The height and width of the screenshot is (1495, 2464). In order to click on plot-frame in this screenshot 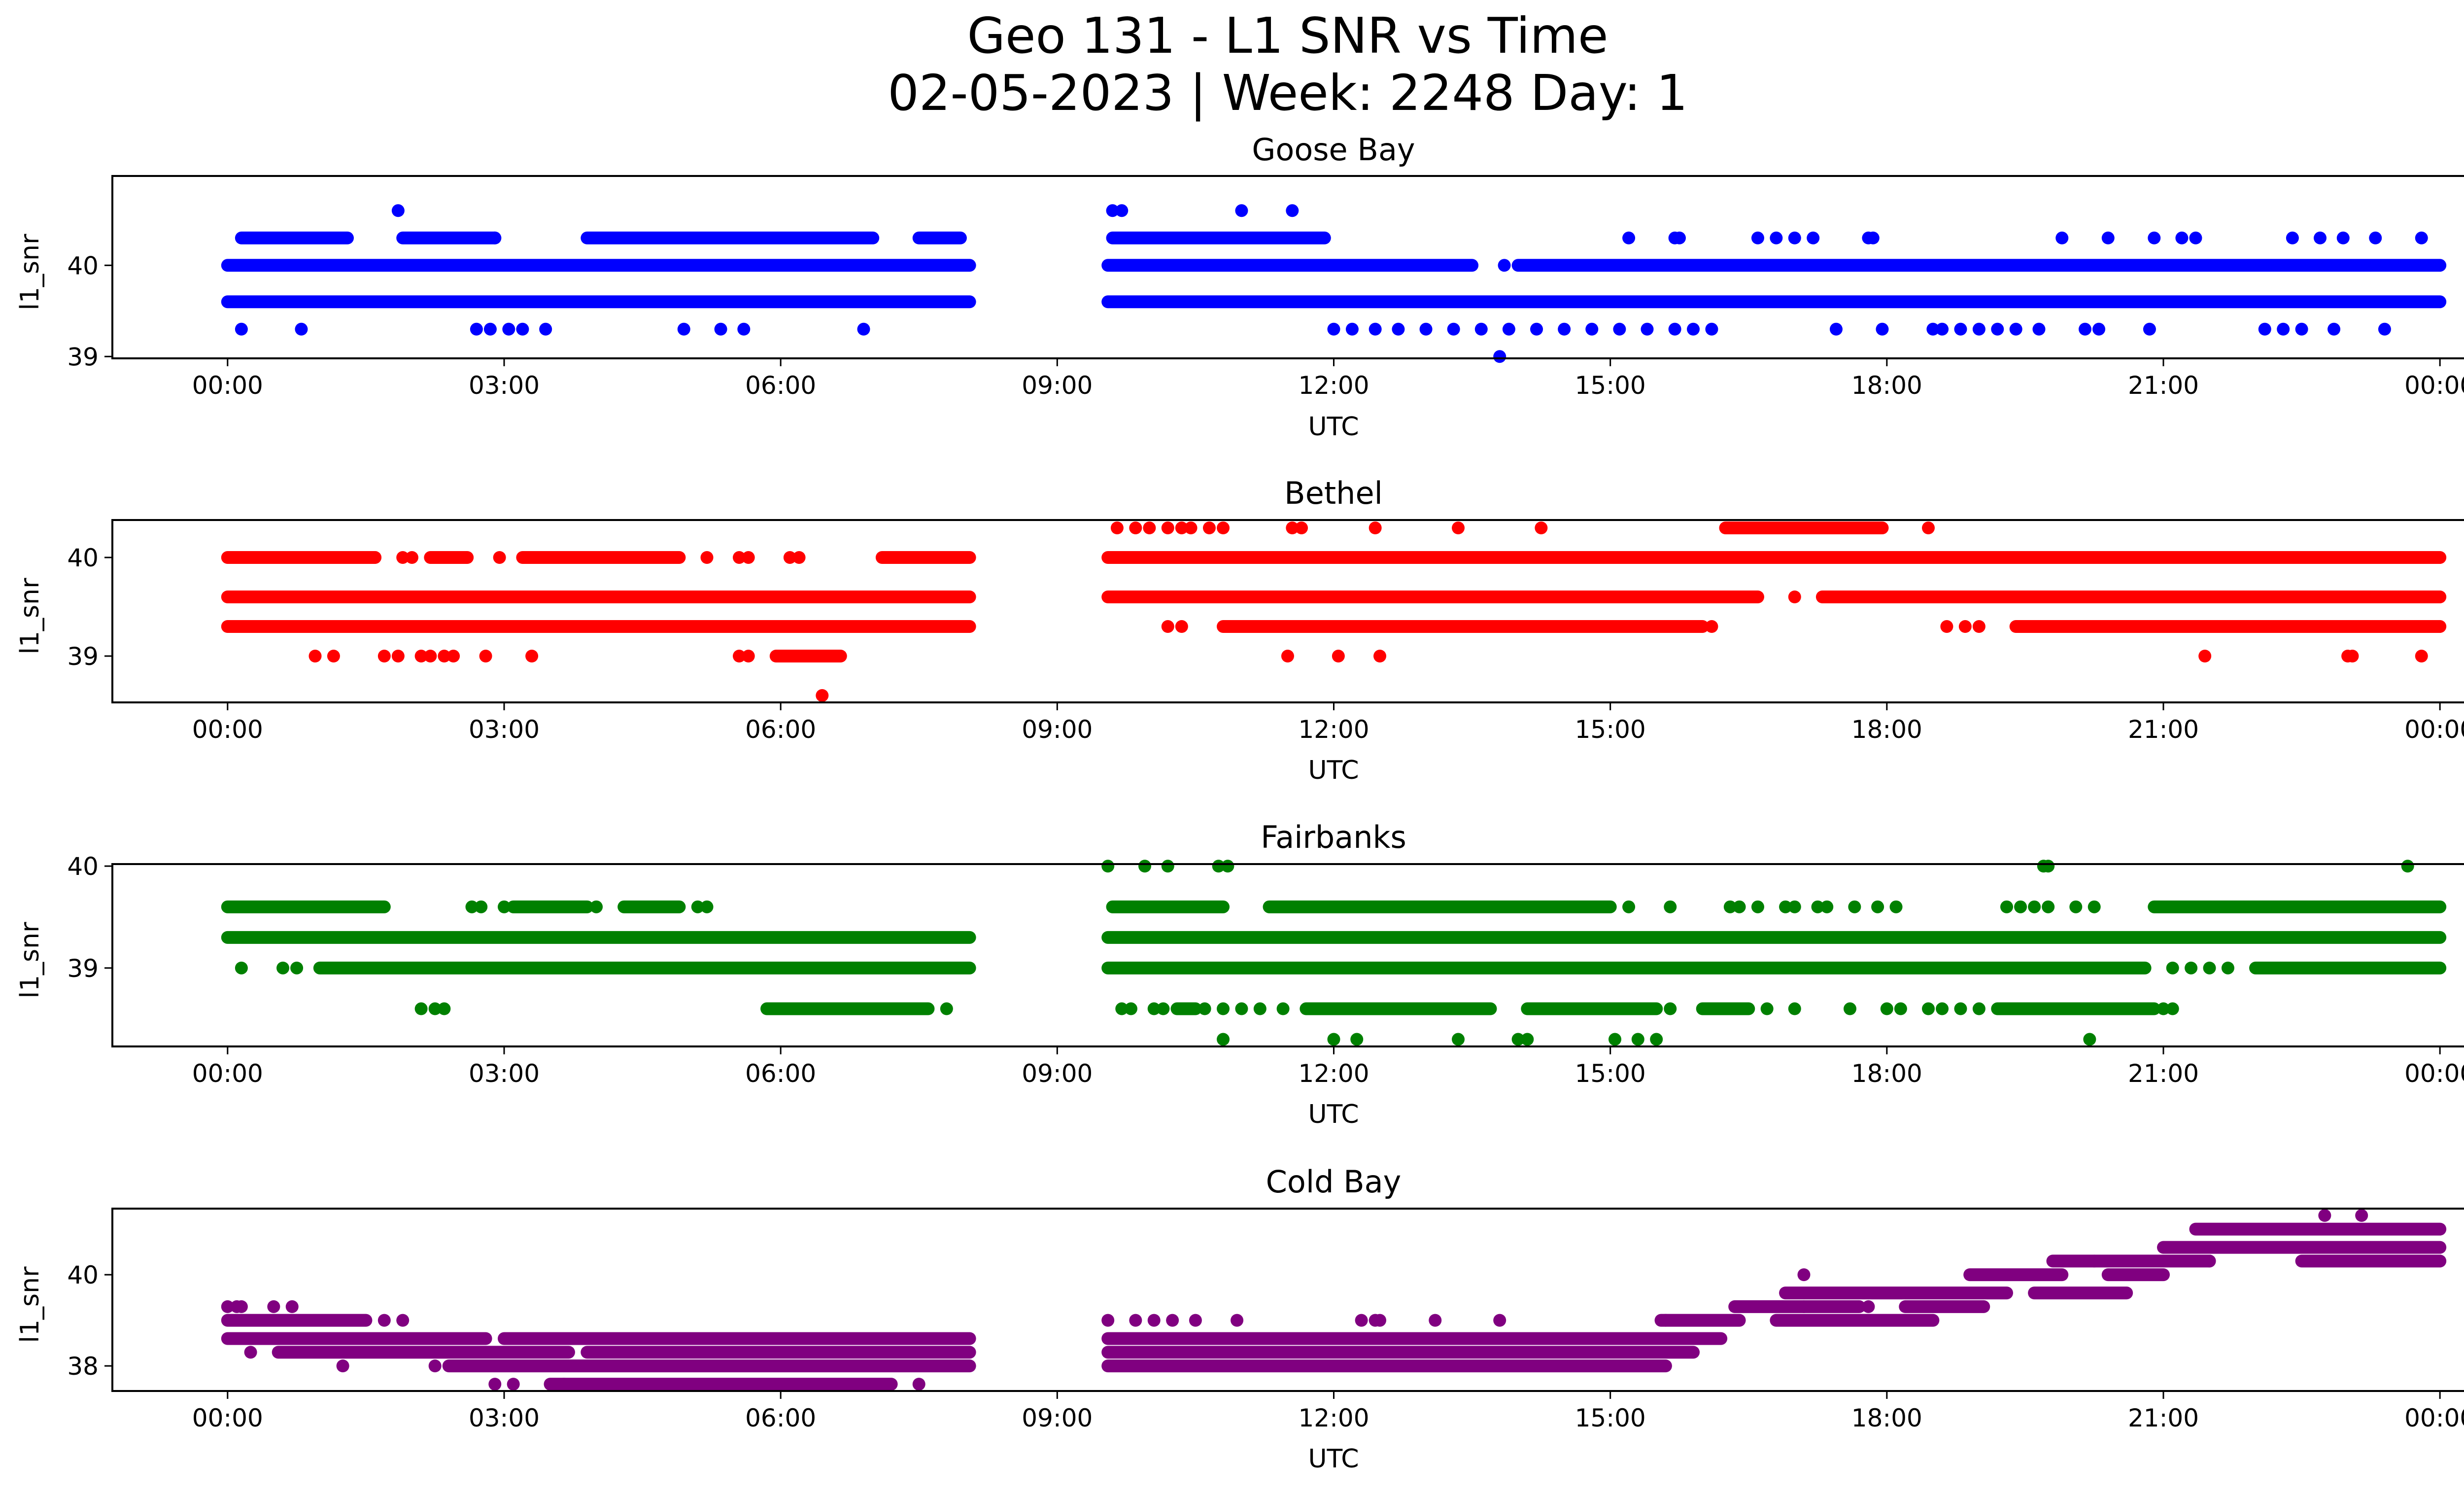, I will do `click(1287, 267)`.